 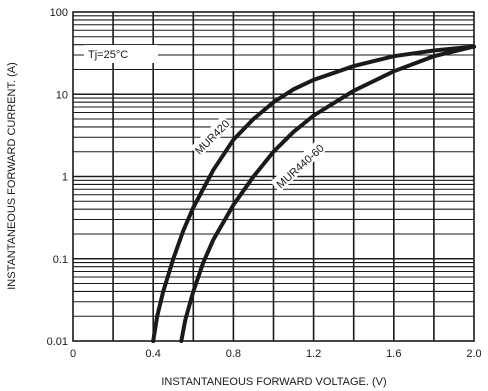 I want to click on x-axis-label: INSTANTANEOUS FORWARD VOLTAGE. (V), so click(x=273, y=382).